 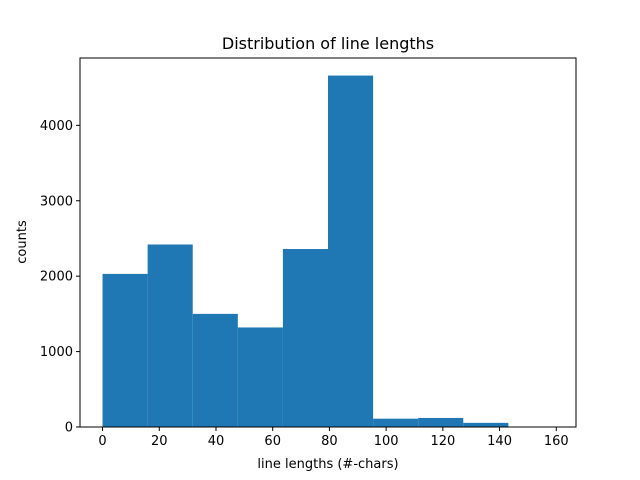 I want to click on x-tick-label: 20, so click(x=159, y=441).